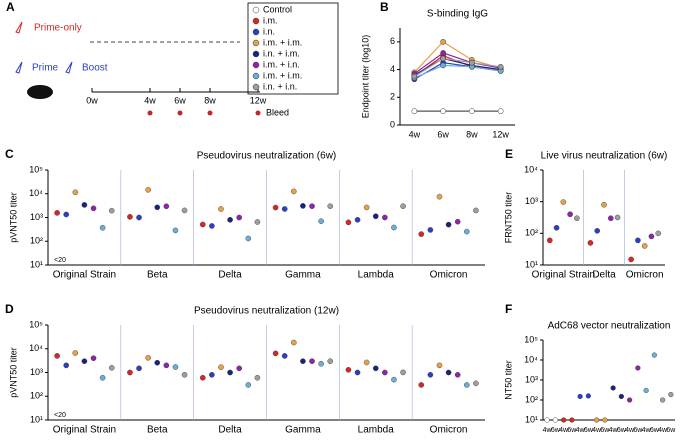 The width and height of the screenshot is (682, 447). Describe the element at coordinates (392, 69) in the screenshot. I see `y-tick-label: 4` at that location.